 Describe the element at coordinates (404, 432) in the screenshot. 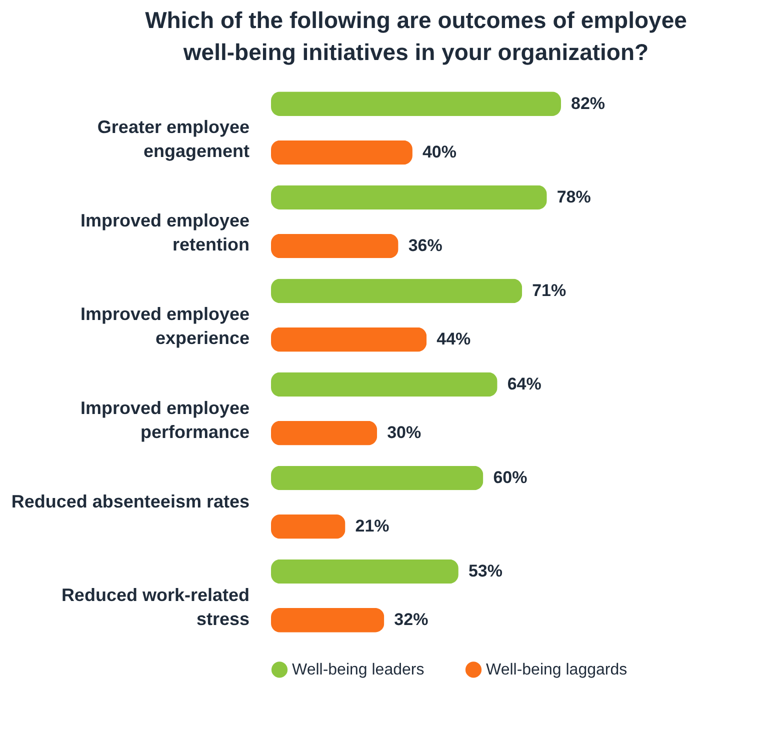

I see `data-label: 30%` at that location.